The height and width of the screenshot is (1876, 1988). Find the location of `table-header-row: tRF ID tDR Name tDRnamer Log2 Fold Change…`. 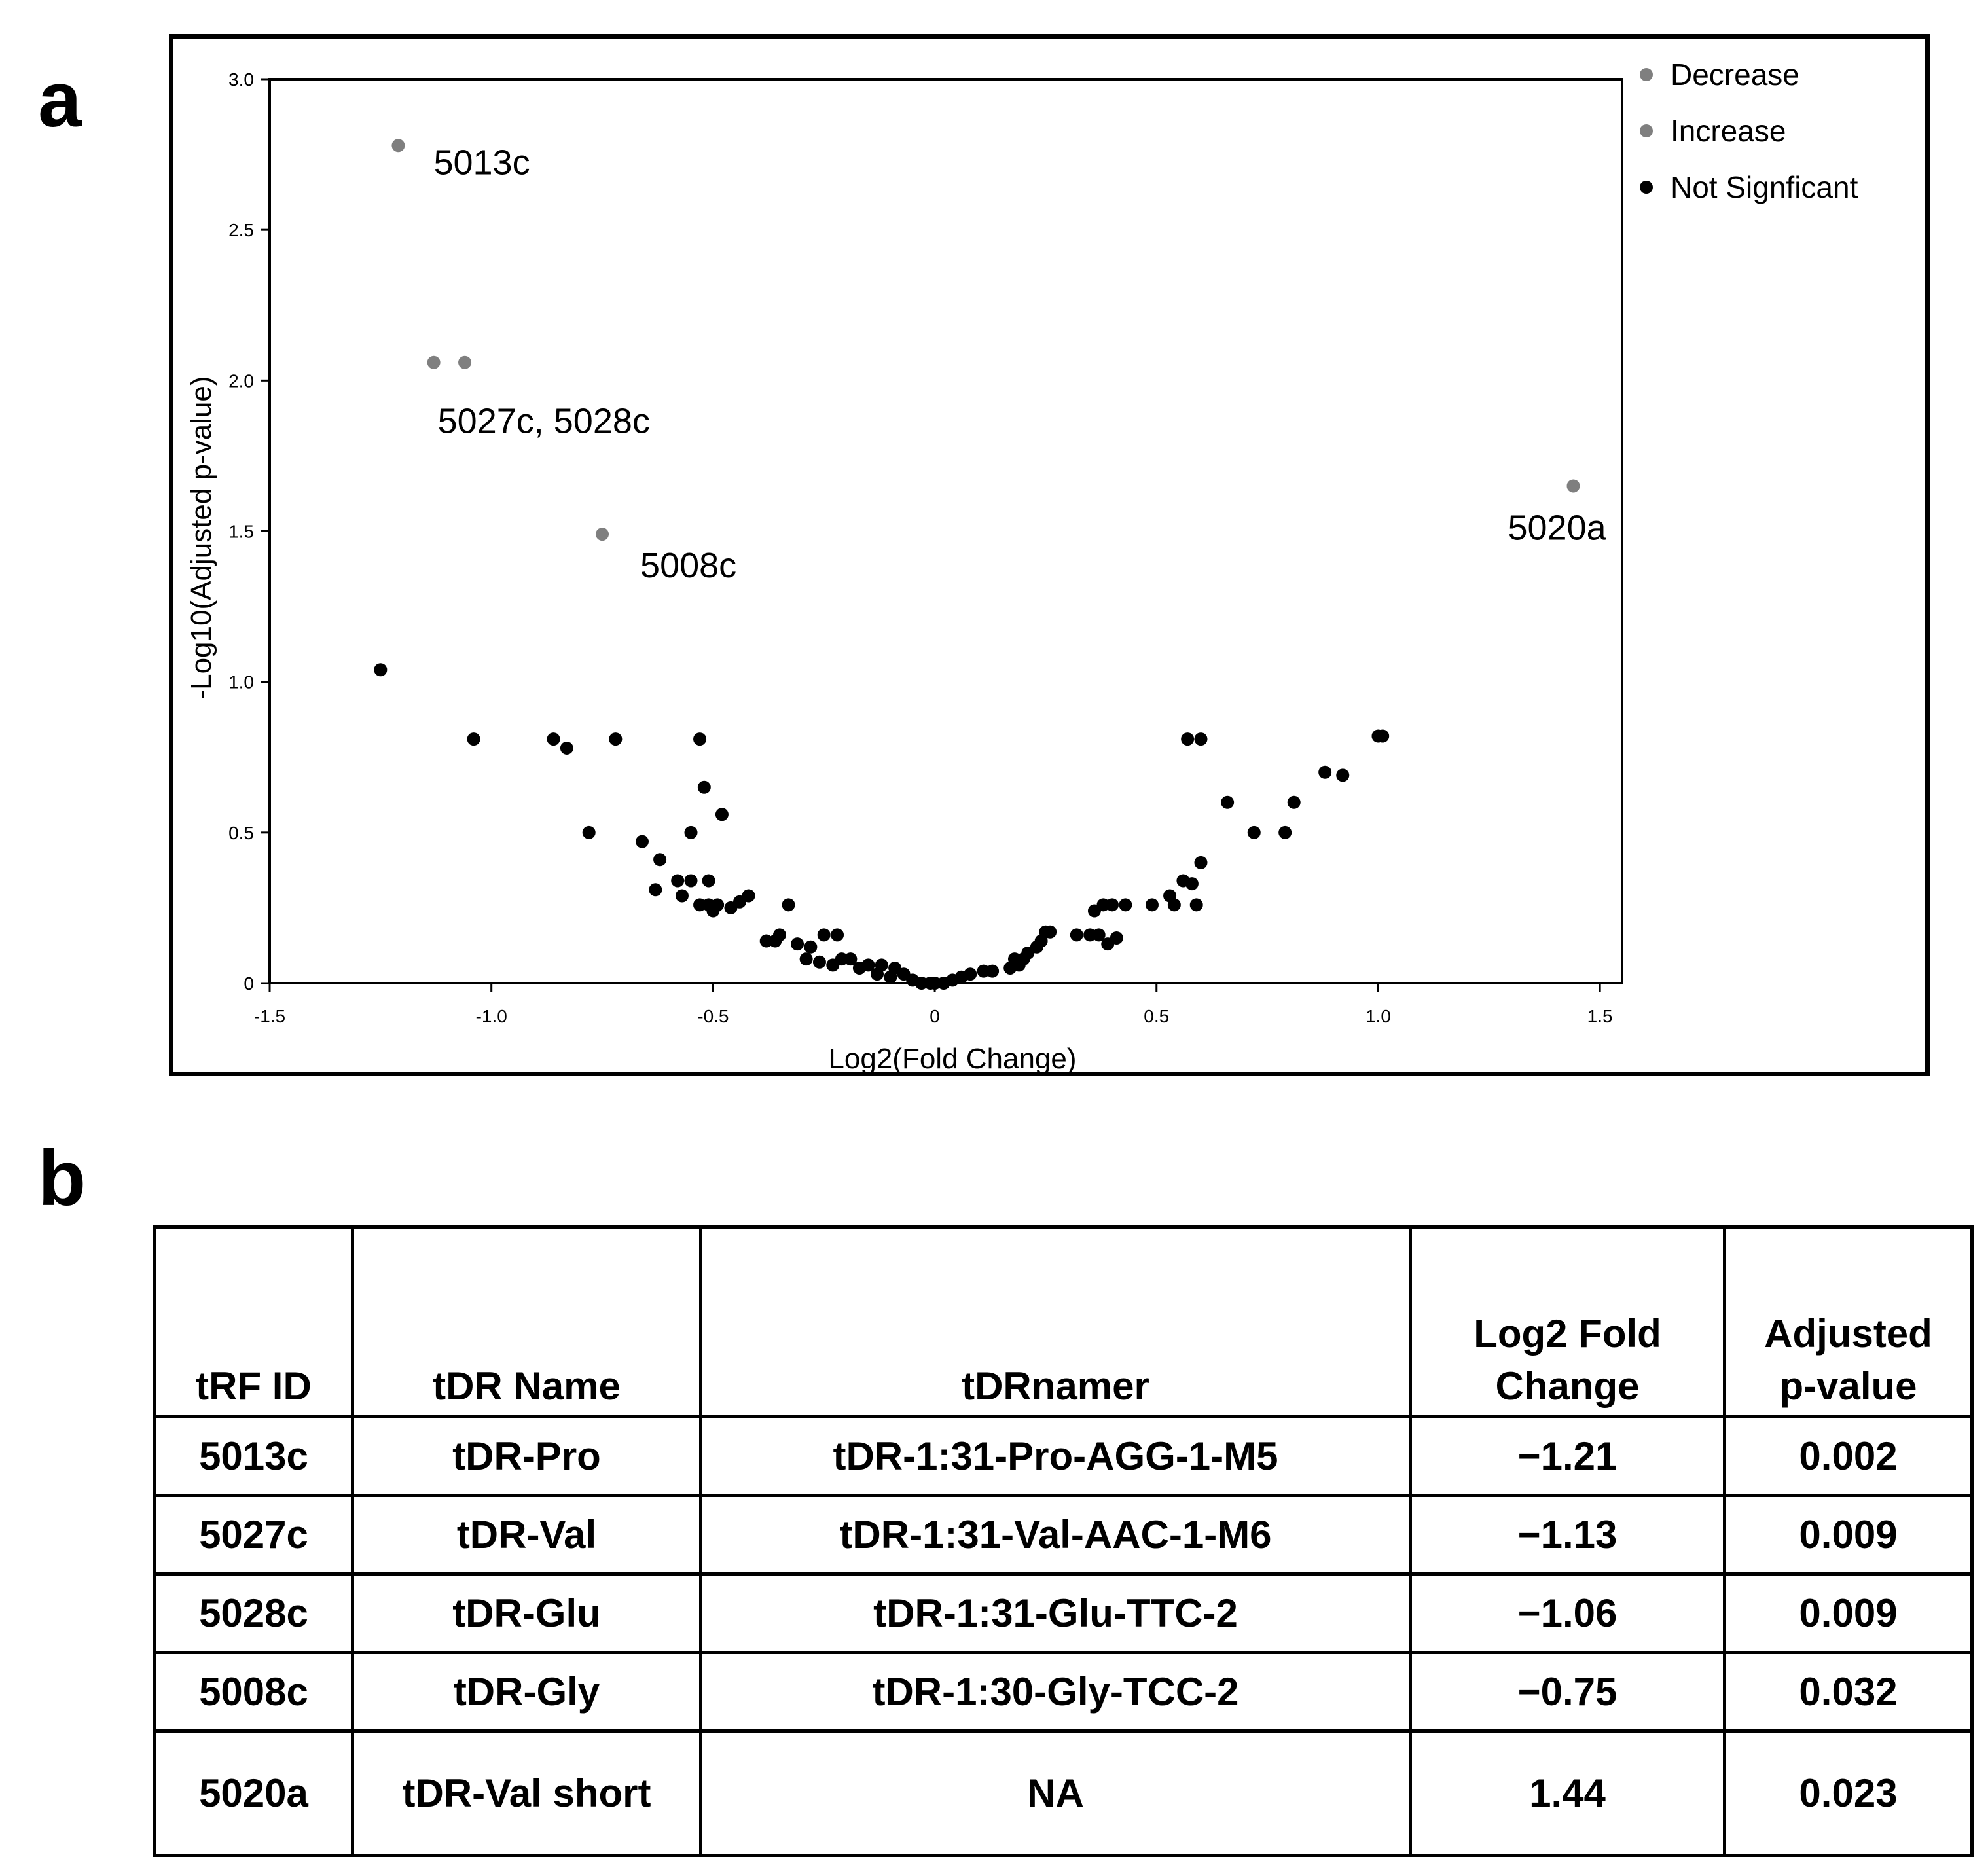

table-header-row: tRF ID tDR Name tDRnamer Log2 Fold Change… is located at coordinates (1063, 1321).